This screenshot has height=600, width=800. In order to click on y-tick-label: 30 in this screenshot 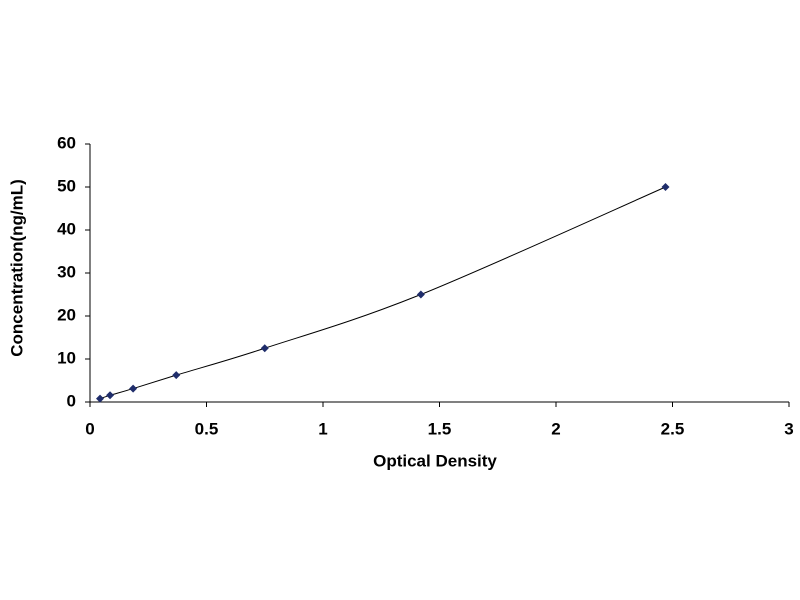, I will do `click(66, 271)`.